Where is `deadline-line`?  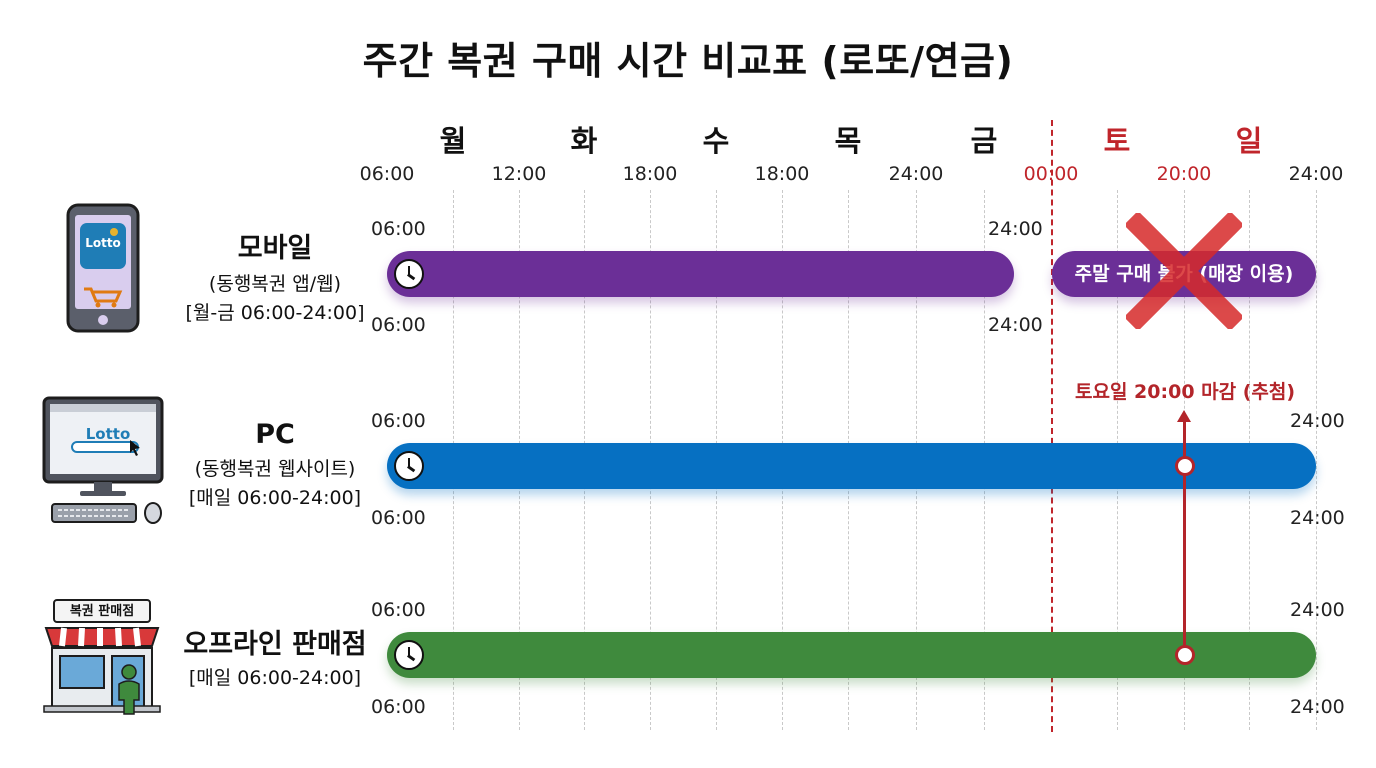 deadline-line is located at coordinates (1184, 538).